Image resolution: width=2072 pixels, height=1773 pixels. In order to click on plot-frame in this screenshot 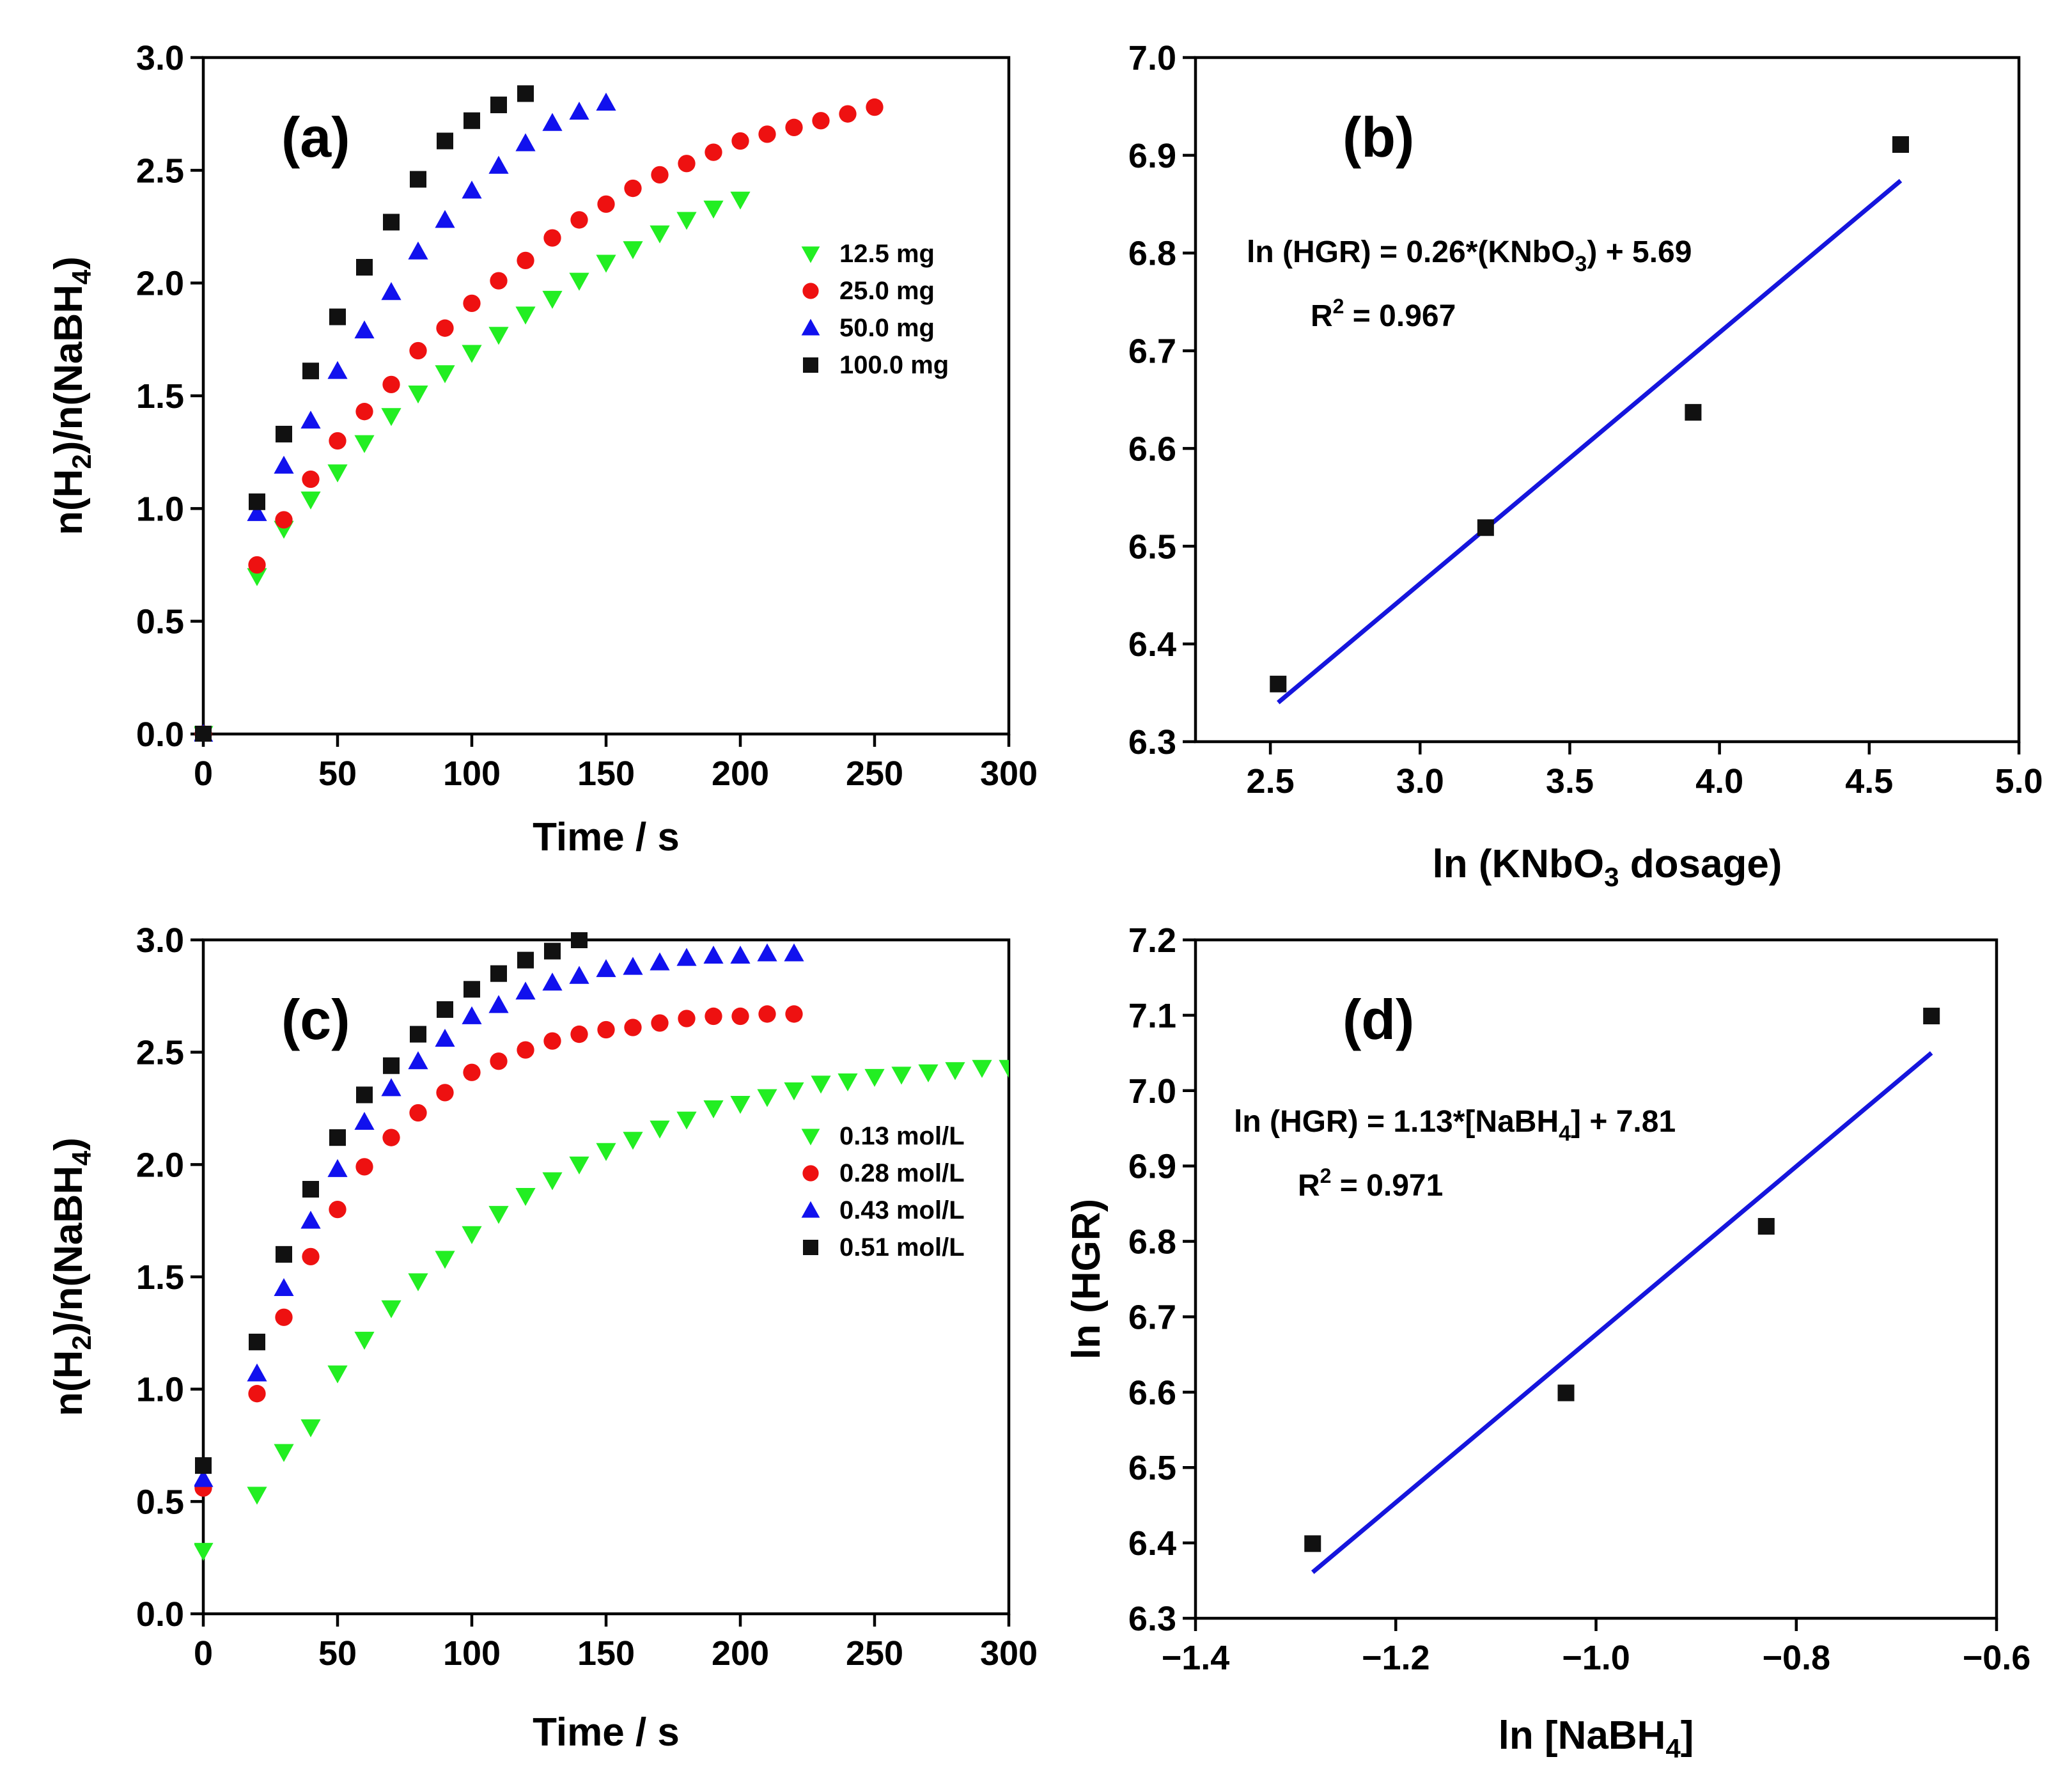, I will do `click(1596, 1279)`.